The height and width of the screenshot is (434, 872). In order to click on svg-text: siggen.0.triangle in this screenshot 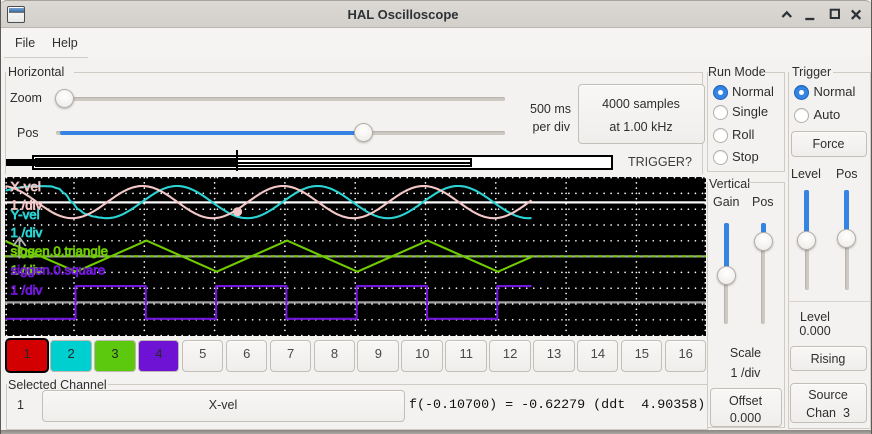, I will do `click(59, 250)`.